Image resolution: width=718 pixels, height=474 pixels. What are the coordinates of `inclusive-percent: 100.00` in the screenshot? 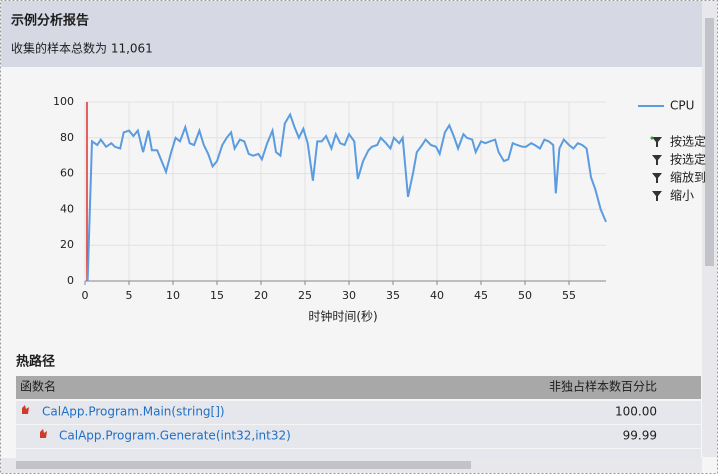 It's located at (636, 412).